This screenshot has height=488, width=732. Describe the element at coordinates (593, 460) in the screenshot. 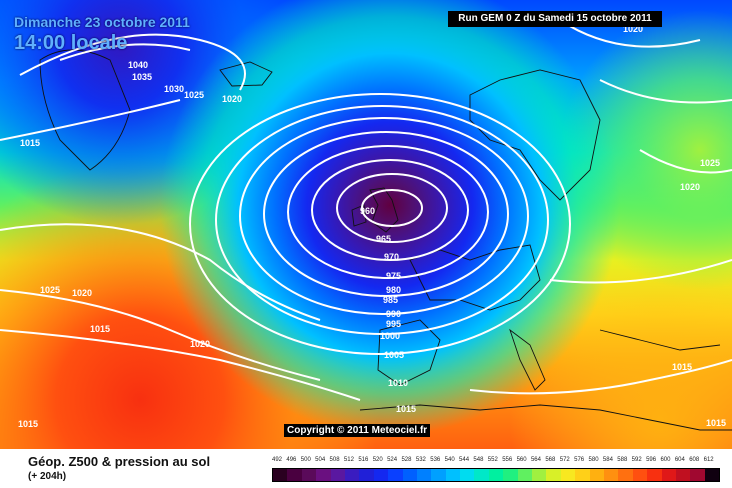

I see `scale-value-label: 580` at that location.